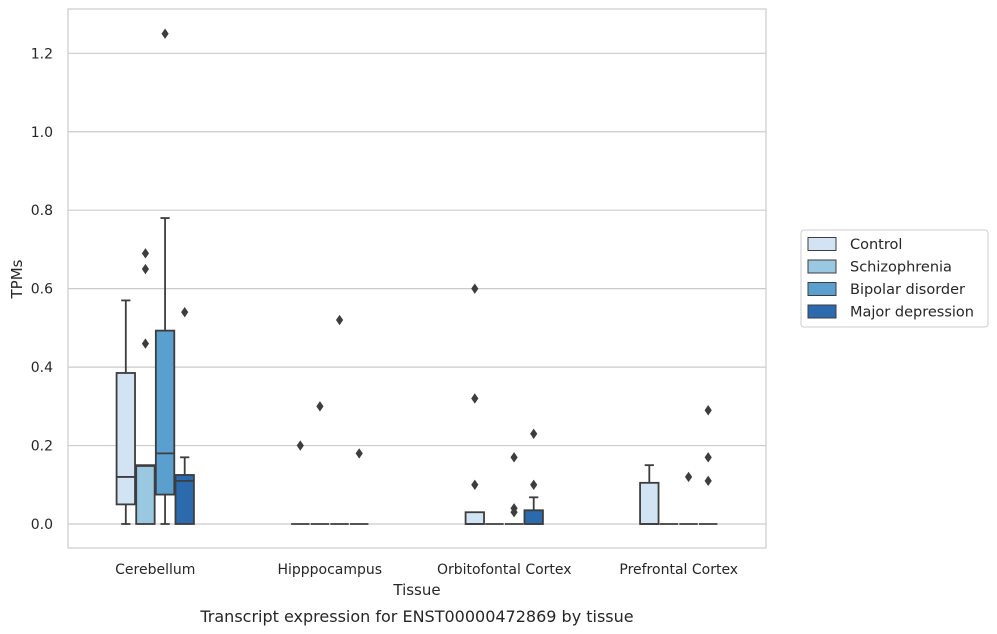 This screenshot has width=997, height=634. Describe the element at coordinates (329, 570) in the screenshot. I see `x-tick-label: Hipppocampus` at that location.